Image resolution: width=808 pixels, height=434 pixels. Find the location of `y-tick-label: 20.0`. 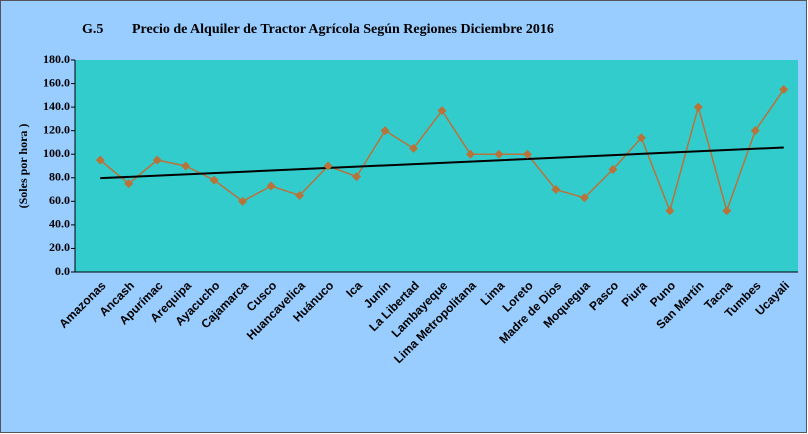

y-tick-label: 20.0 is located at coordinates (59, 247).